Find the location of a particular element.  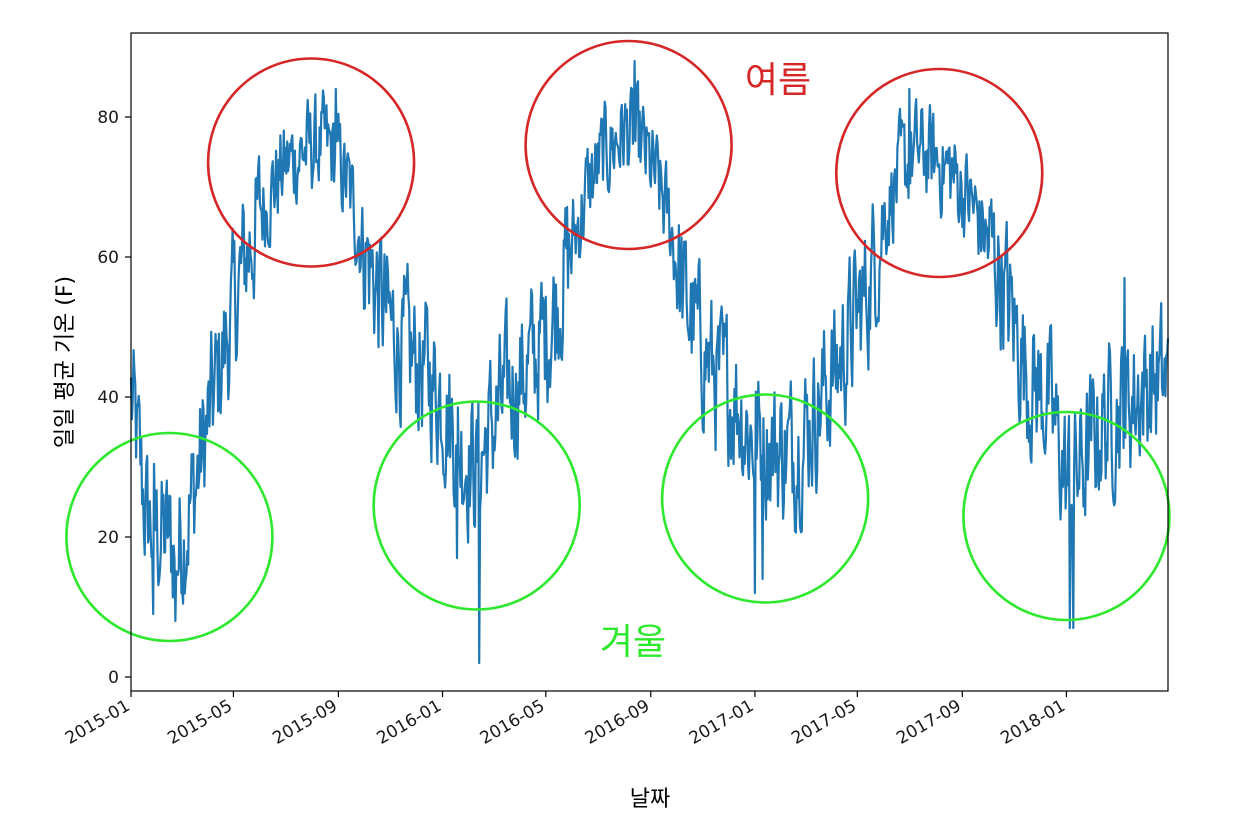

winter-label: 겨울 is located at coordinates (633, 642).